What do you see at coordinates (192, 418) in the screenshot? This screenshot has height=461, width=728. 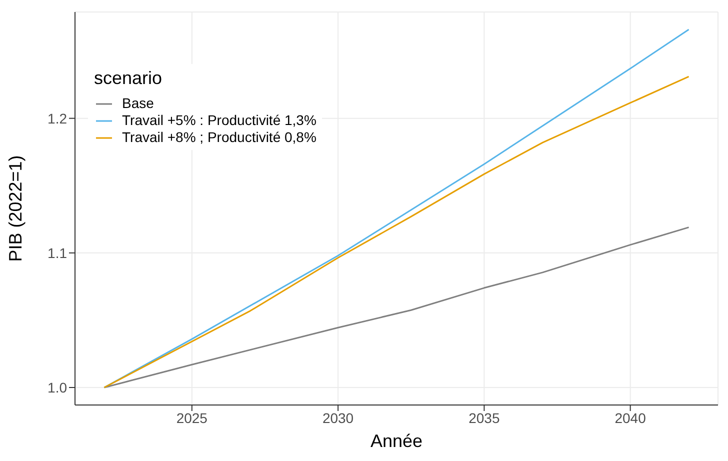 I see `x-tick-label: 2025` at bounding box center [192, 418].